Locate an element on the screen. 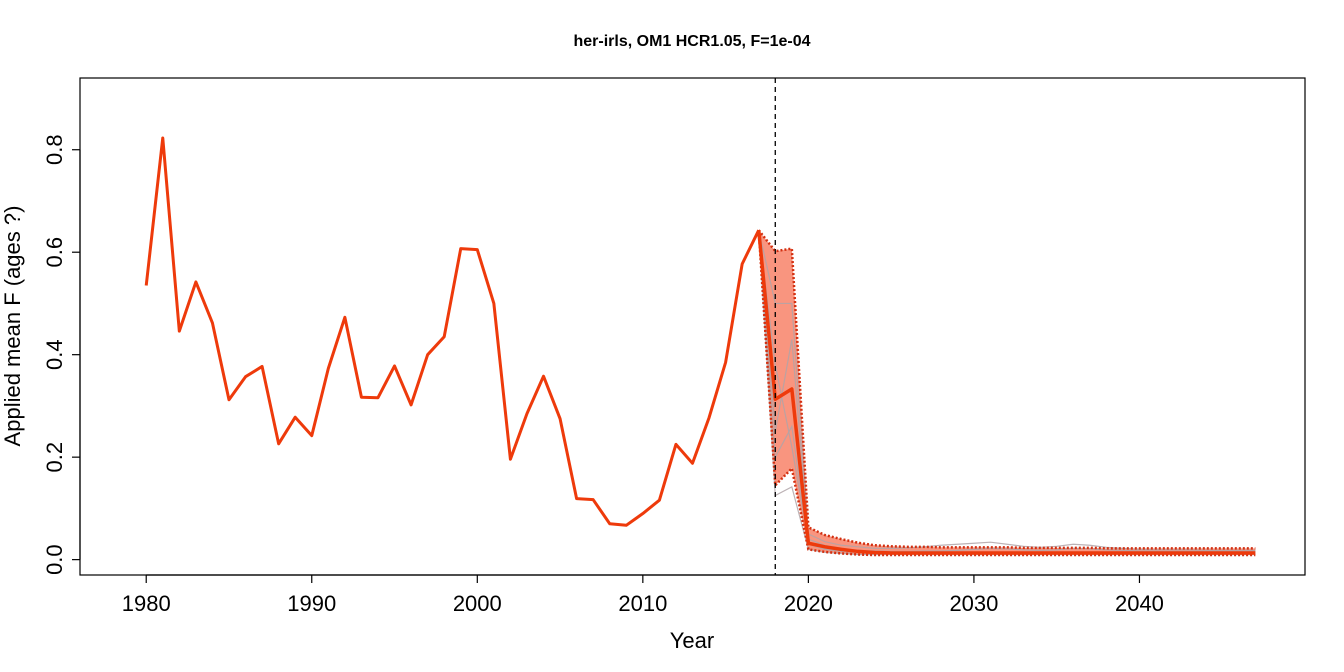 This screenshot has height=672, width=1344. x-tick-label: 2020 is located at coordinates (808, 603).